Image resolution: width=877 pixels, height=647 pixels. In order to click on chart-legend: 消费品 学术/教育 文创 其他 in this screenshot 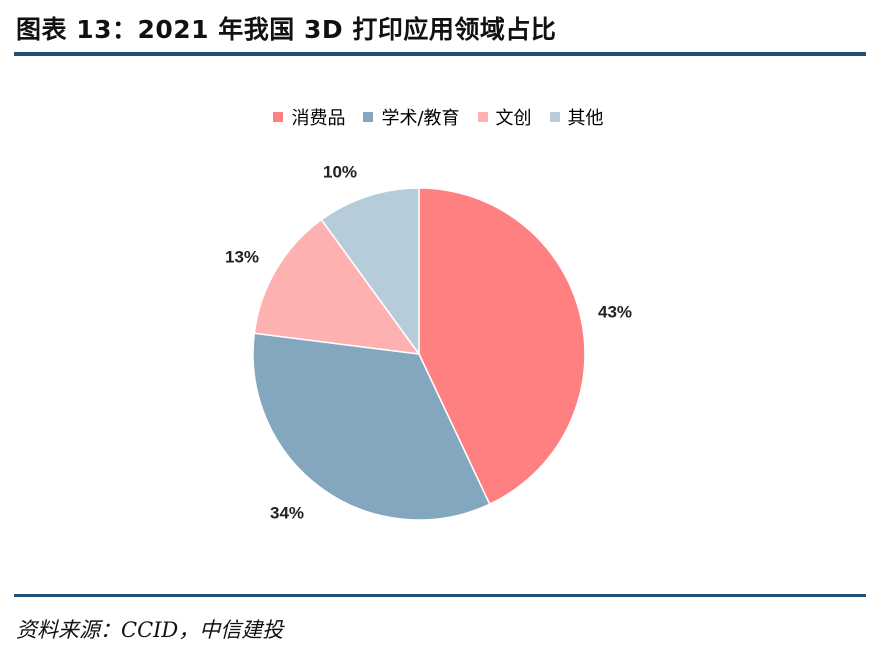, I will do `click(438, 117)`.